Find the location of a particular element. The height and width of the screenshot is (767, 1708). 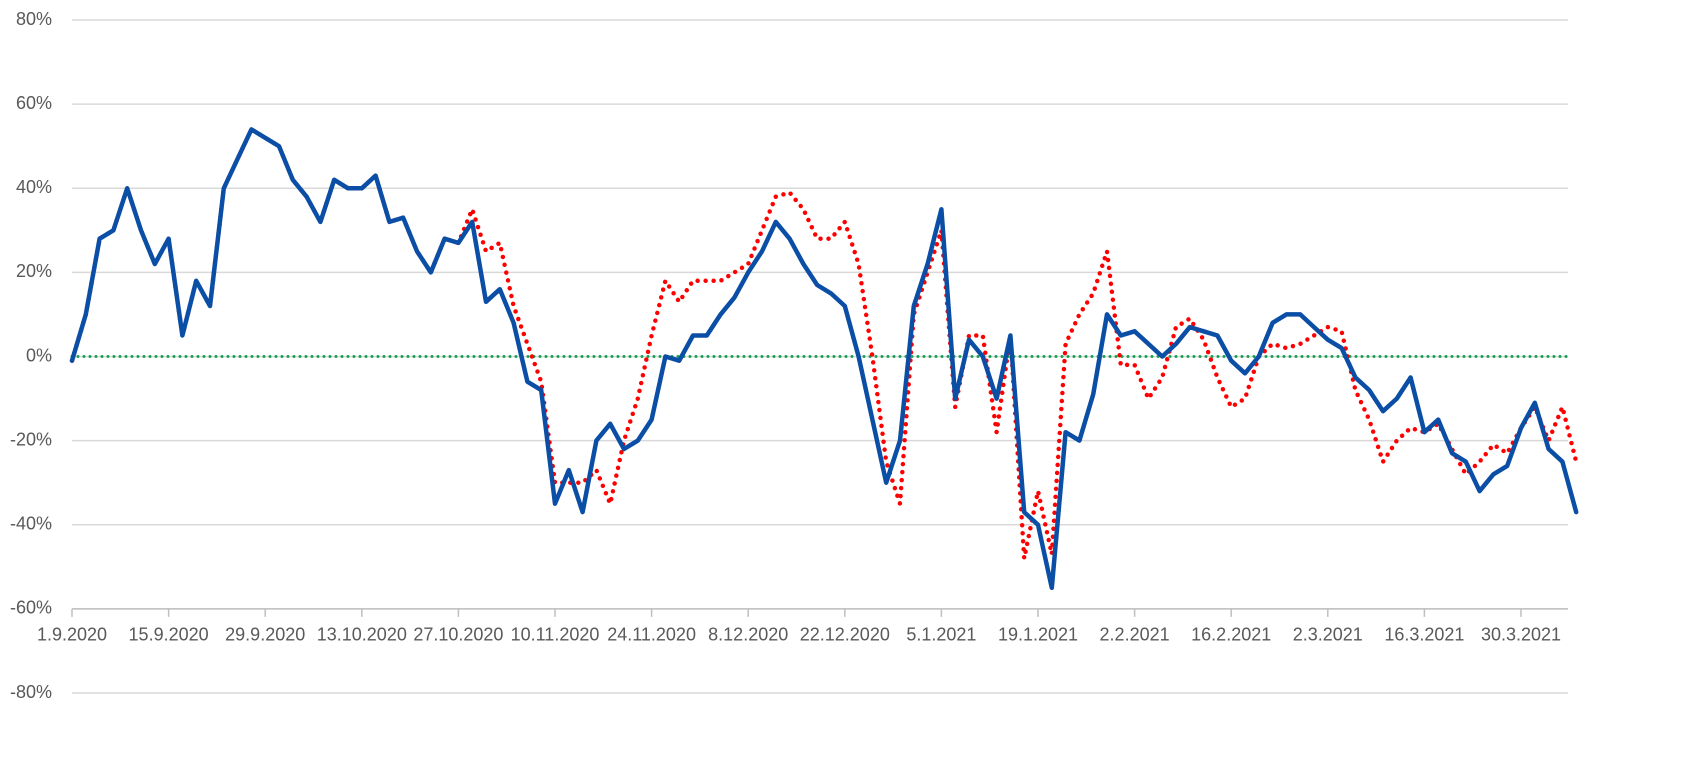

x-tick-label: 1.9.2020 is located at coordinates (72, 635).